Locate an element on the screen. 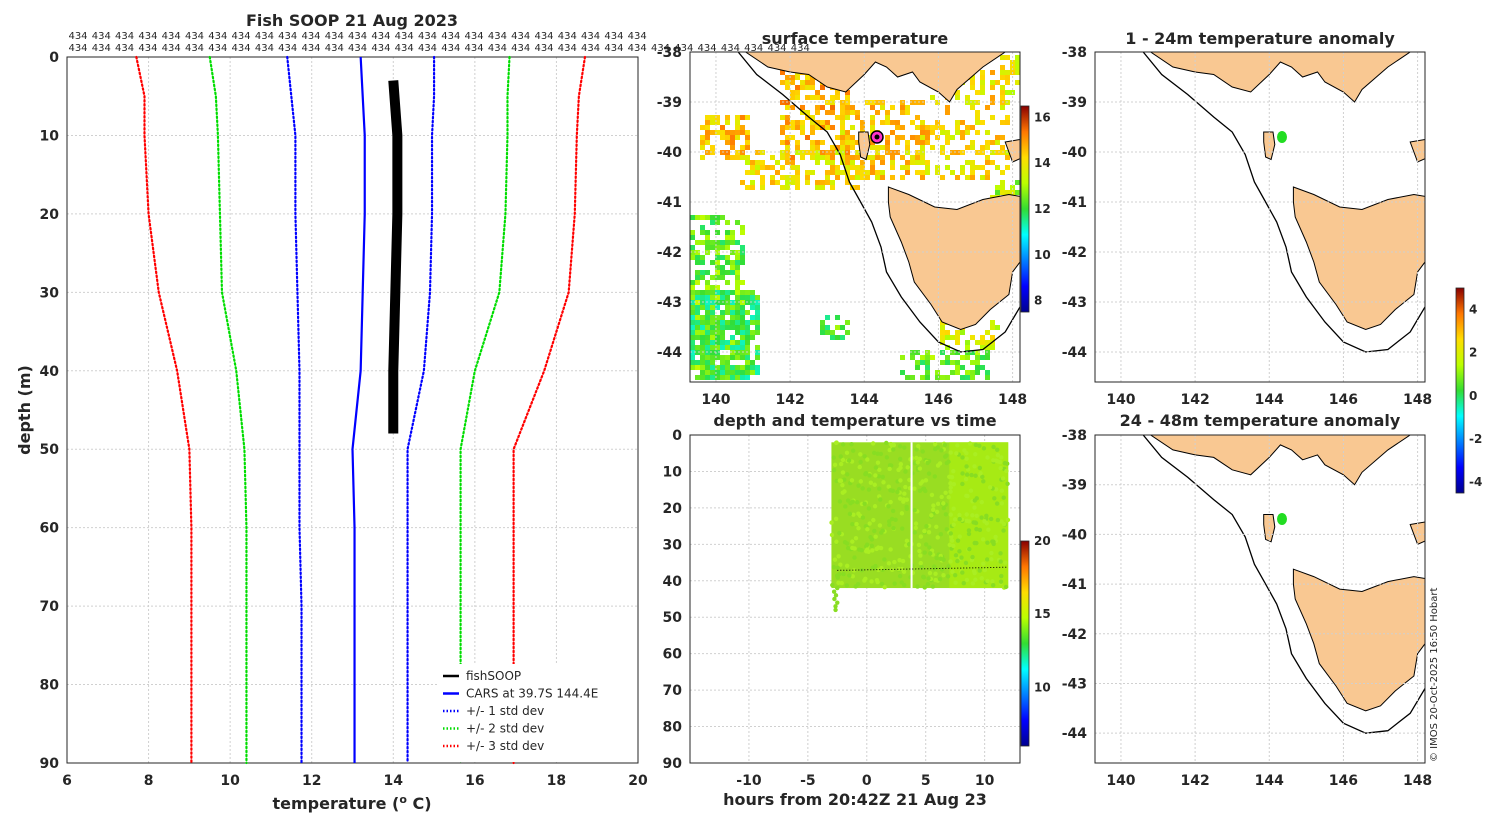 The image size is (1500, 820). sst-colorbar: 8 10 12 14 16 is located at coordinates (1035, 209).